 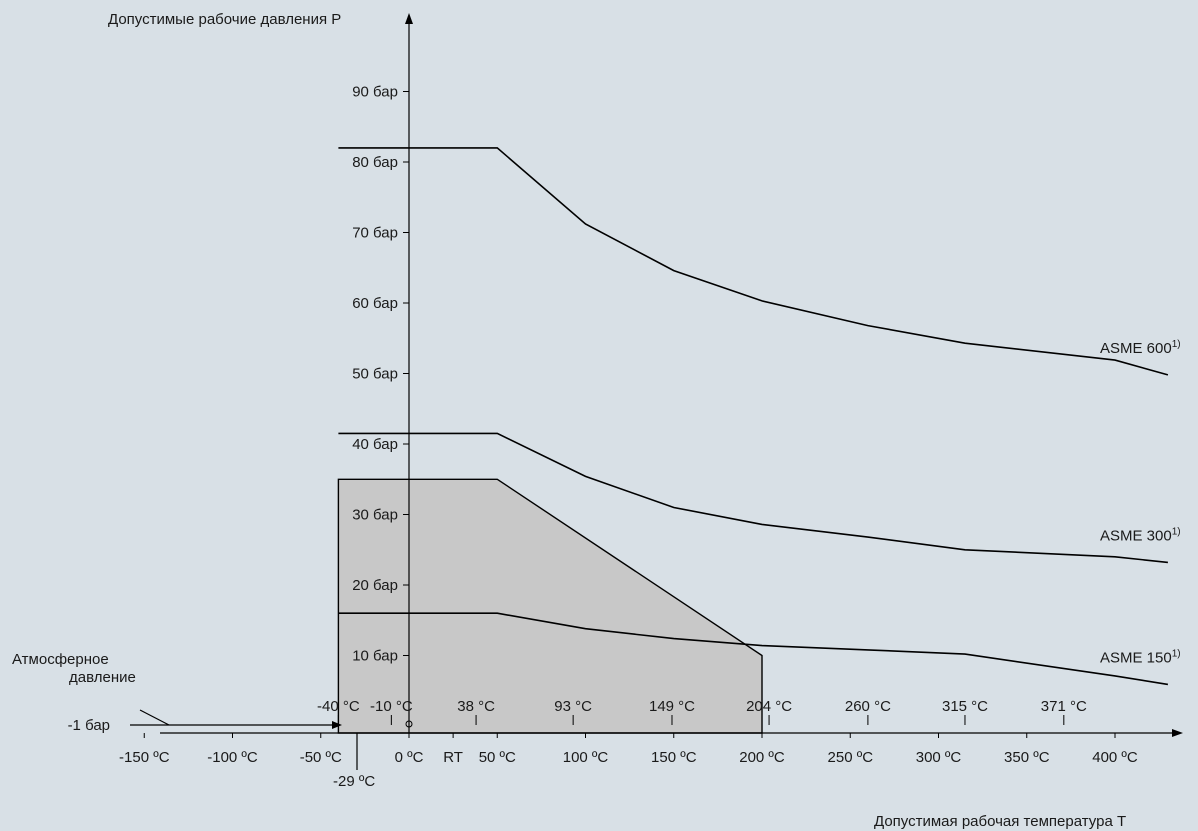 What do you see at coordinates (337, 725) in the screenshot?
I see `atm-arrow-head` at bounding box center [337, 725].